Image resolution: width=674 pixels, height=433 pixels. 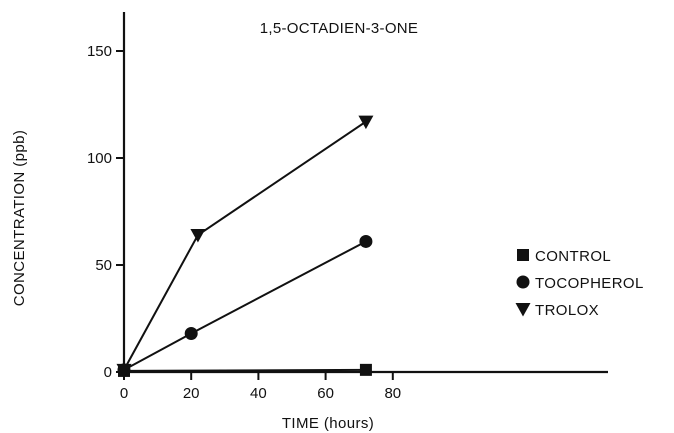 What do you see at coordinates (325, 393) in the screenshot?
I see `x-tick-label: 60` at bounding box center [325, 393].